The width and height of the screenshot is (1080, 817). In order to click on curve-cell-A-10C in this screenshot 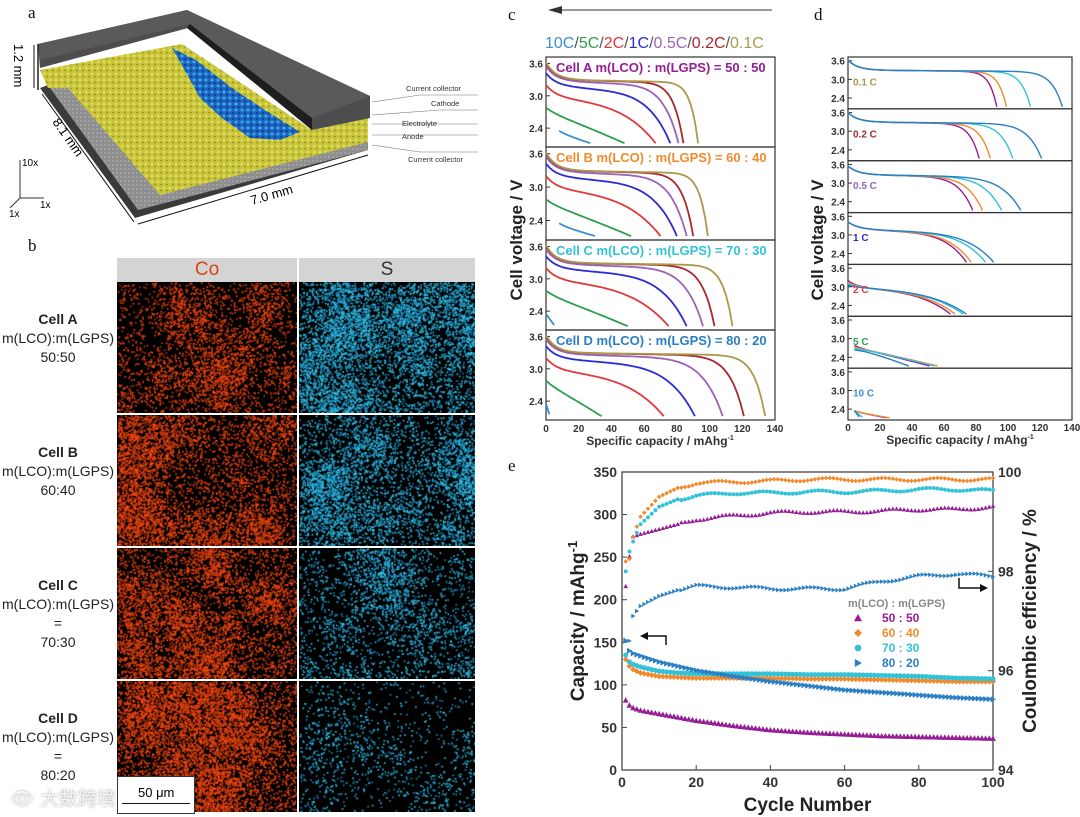, I will do `click(574, 137)`.